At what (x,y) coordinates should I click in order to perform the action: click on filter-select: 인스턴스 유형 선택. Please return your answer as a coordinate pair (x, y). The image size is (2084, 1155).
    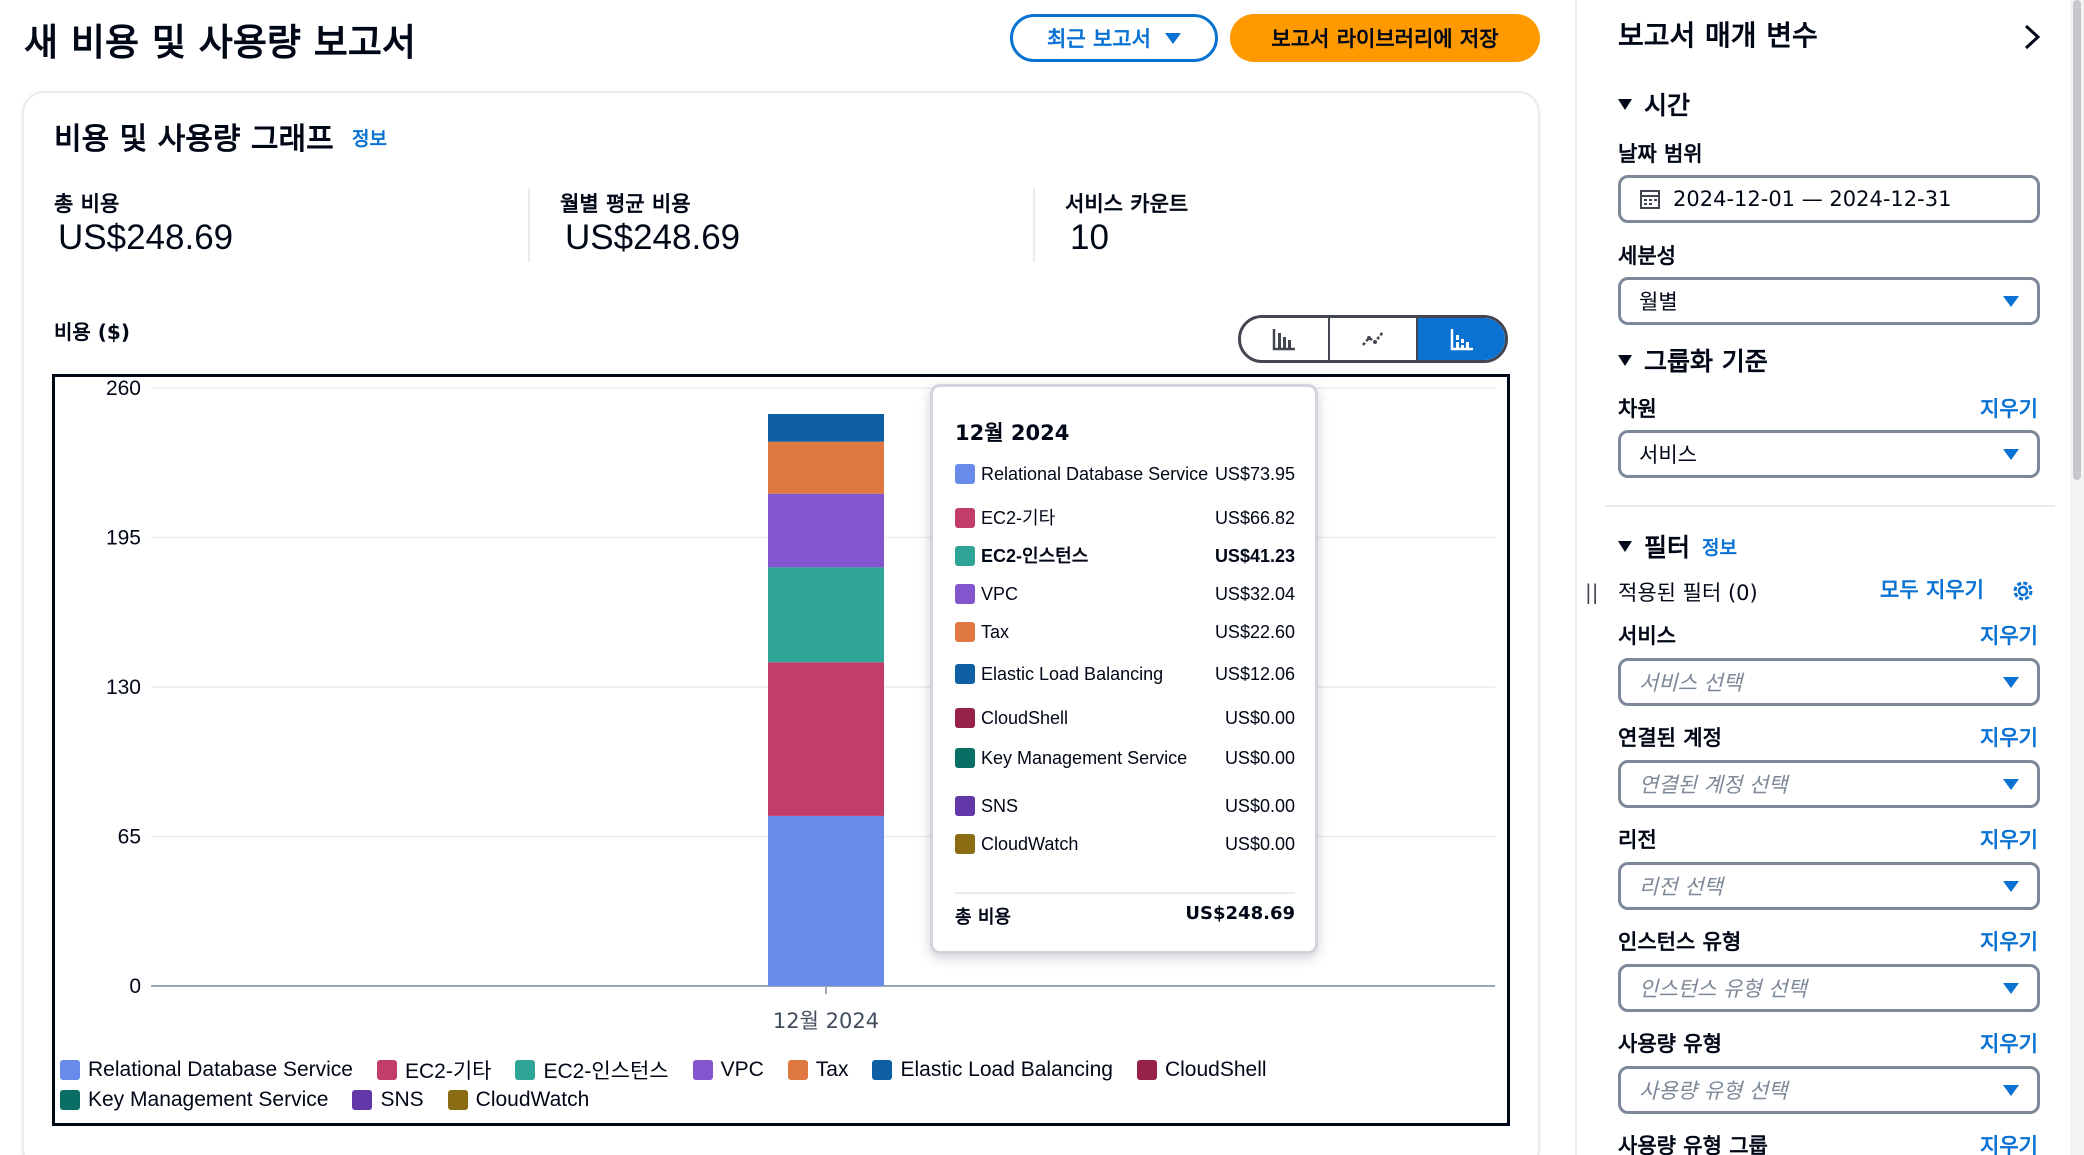
    Looking at the image, I should click on (1829, 988).